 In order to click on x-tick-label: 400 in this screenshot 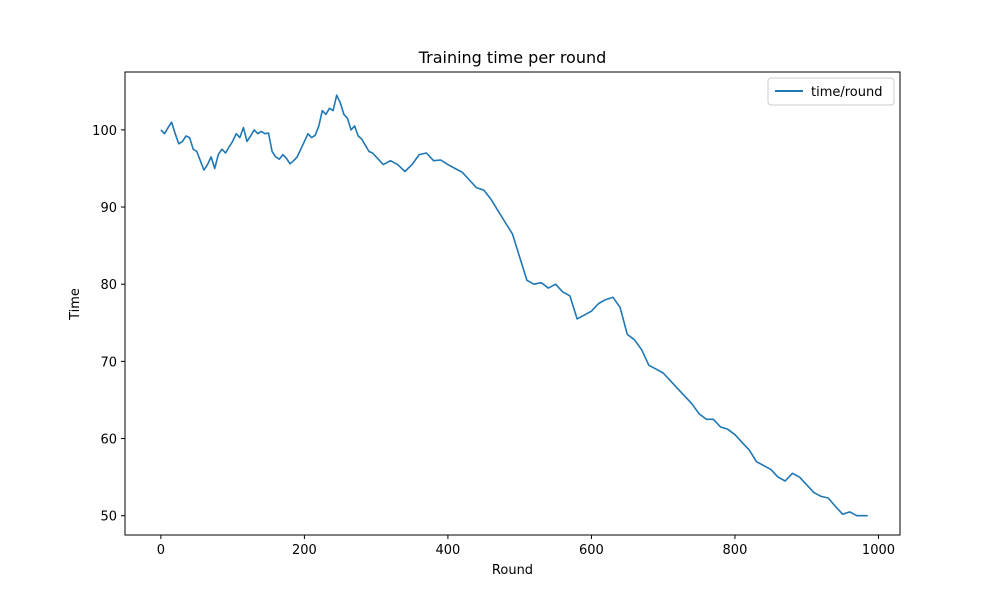, I will do `click(448, 550)`.